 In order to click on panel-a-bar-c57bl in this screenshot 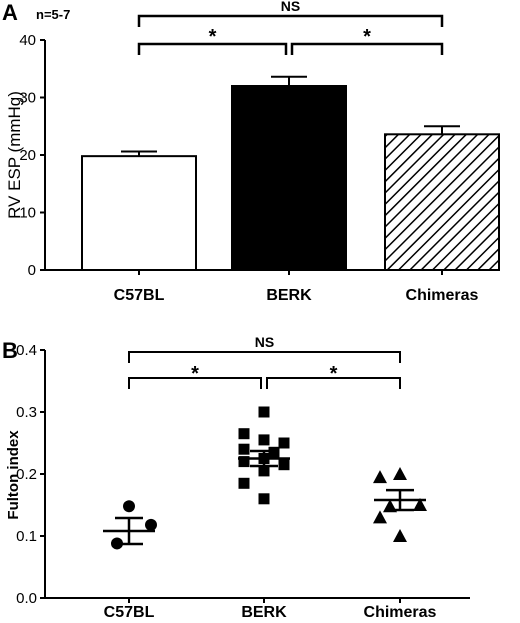, I will do `click(139, 213)`.